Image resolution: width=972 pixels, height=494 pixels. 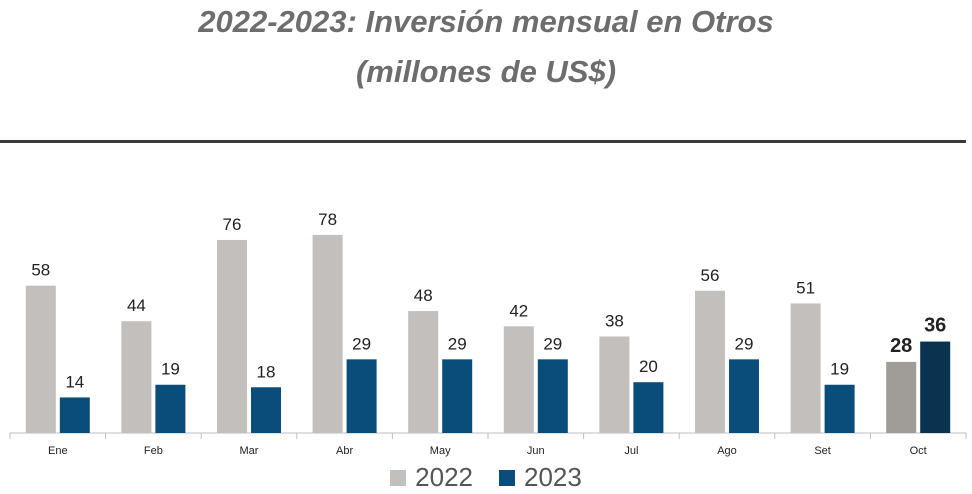 I want to click on chart-subtitle: (millones de US$), so click(x=486, y=71).